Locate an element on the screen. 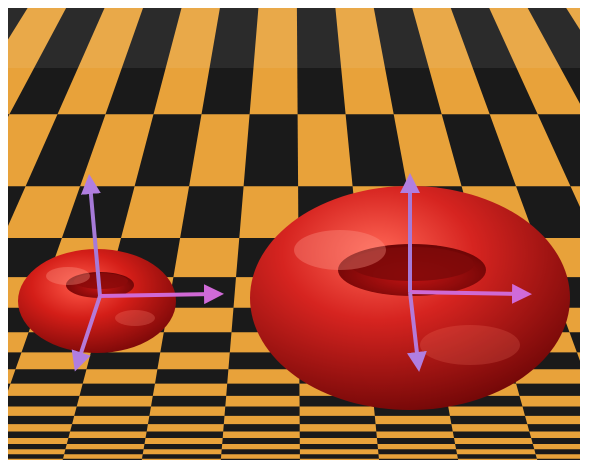 The image size is (589, 469). small-torus-axes is located at coordinates (147, 273).